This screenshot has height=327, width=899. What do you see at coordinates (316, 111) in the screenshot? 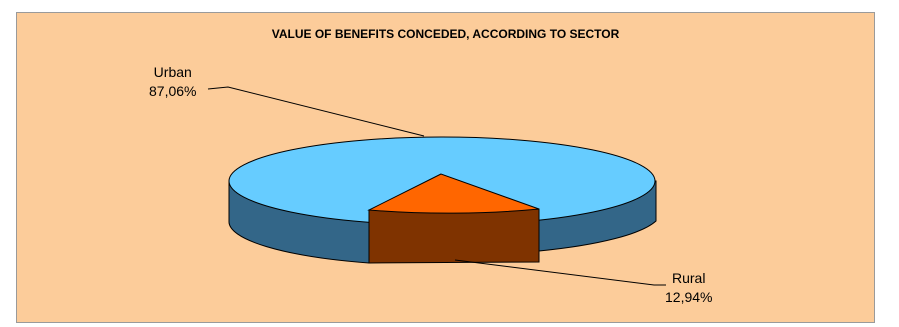
I see `leader-line-urban` at bounding box center [316, 111].